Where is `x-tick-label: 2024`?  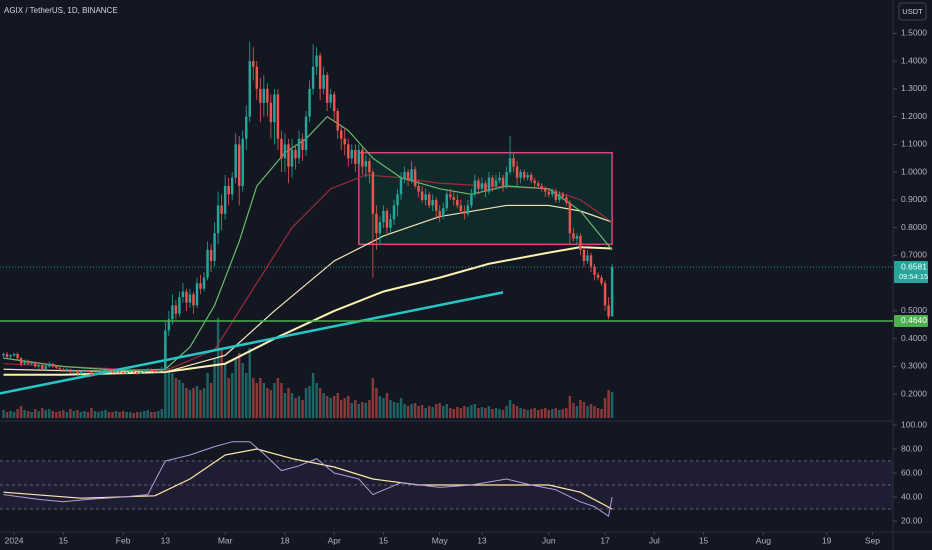
x-tick-label: 2024 is located at coordinates (14, 540).